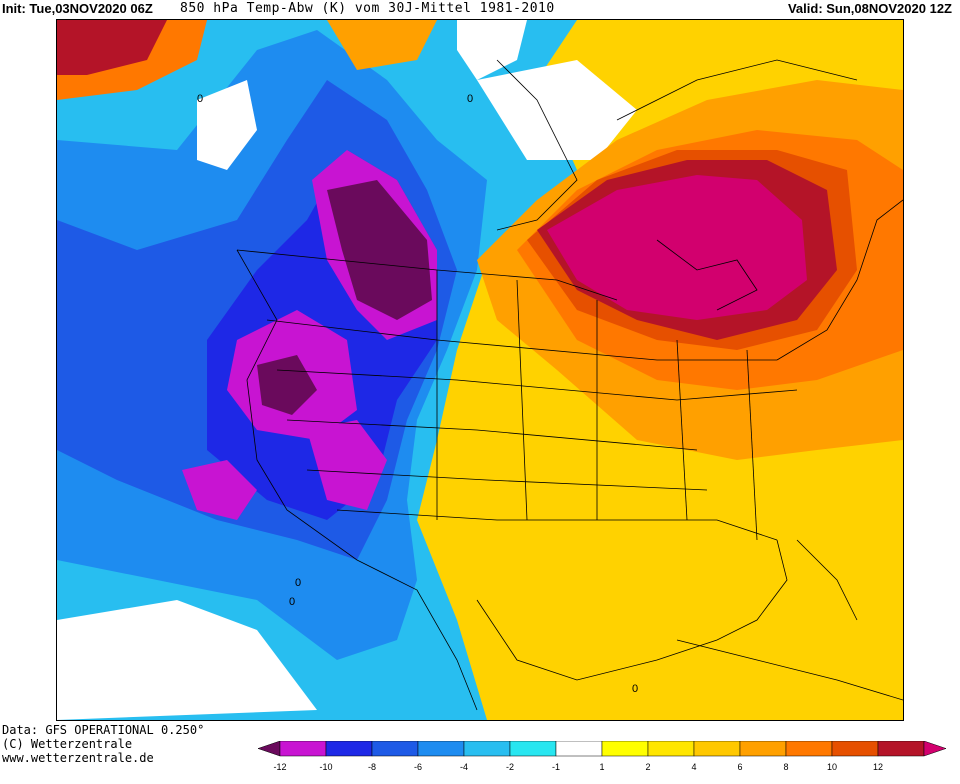 The image size is (960, 784). I want to click on neutral-zone-east, so click(557, 110).